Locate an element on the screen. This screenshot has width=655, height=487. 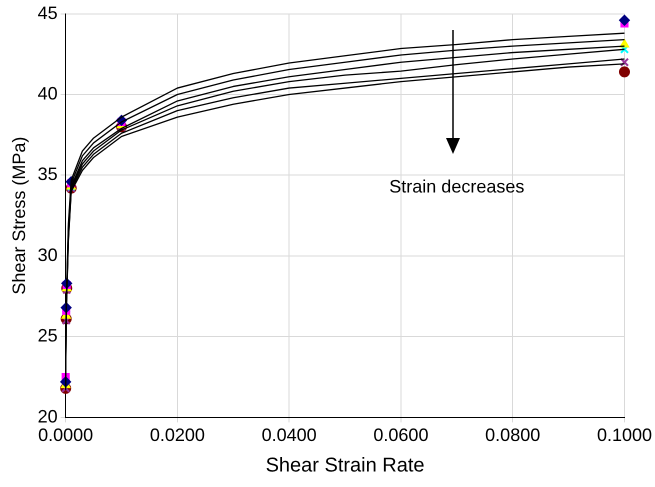
y-tick-label: 25 is located at coordinates (48, 336).